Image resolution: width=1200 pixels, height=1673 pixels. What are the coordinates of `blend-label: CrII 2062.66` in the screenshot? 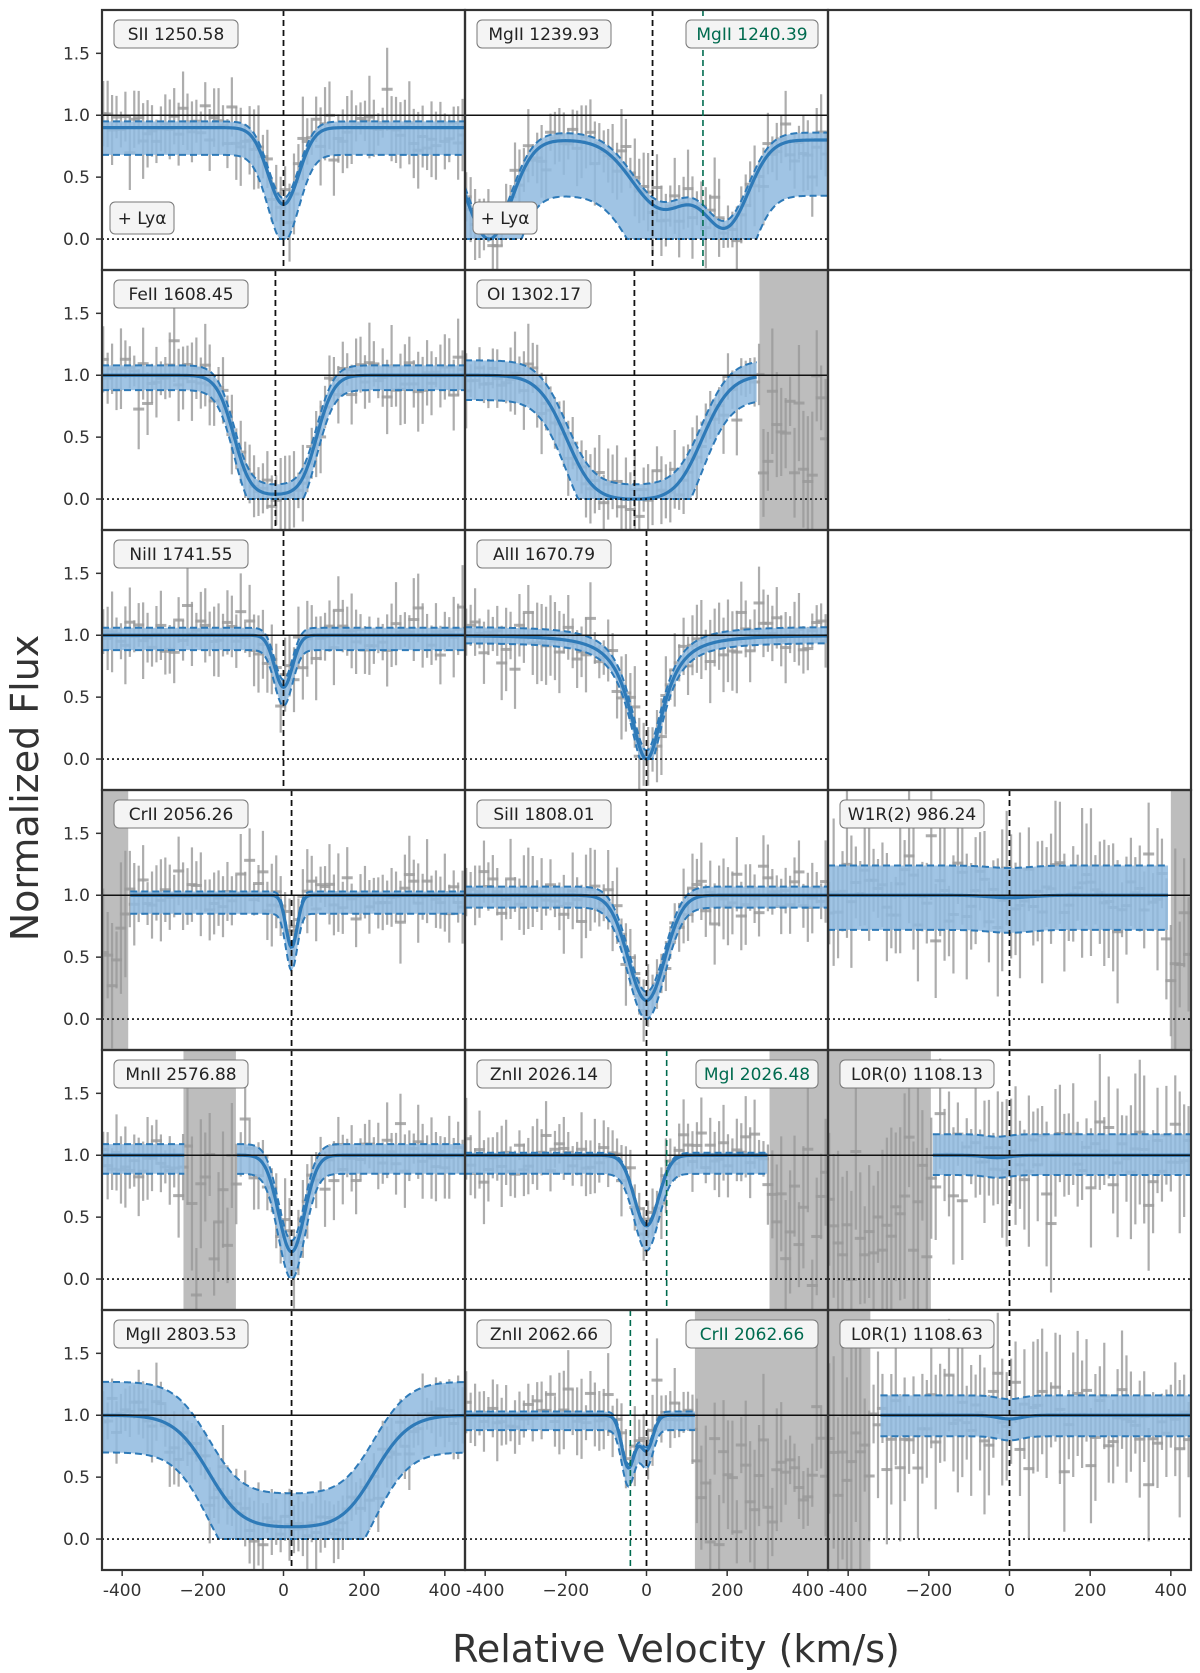 It's located at (752, 1335).